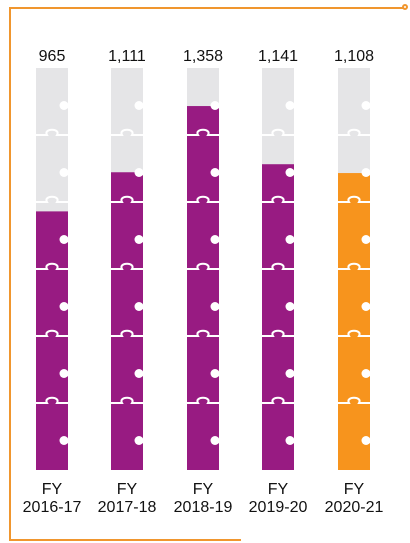 Image resolution: width=410 pixels, height=543 pixels. What do you see at coordinates (278, 507) in the screenshot?
I see `x-tick-label: 2019-20` at bounding box center [278, 507].